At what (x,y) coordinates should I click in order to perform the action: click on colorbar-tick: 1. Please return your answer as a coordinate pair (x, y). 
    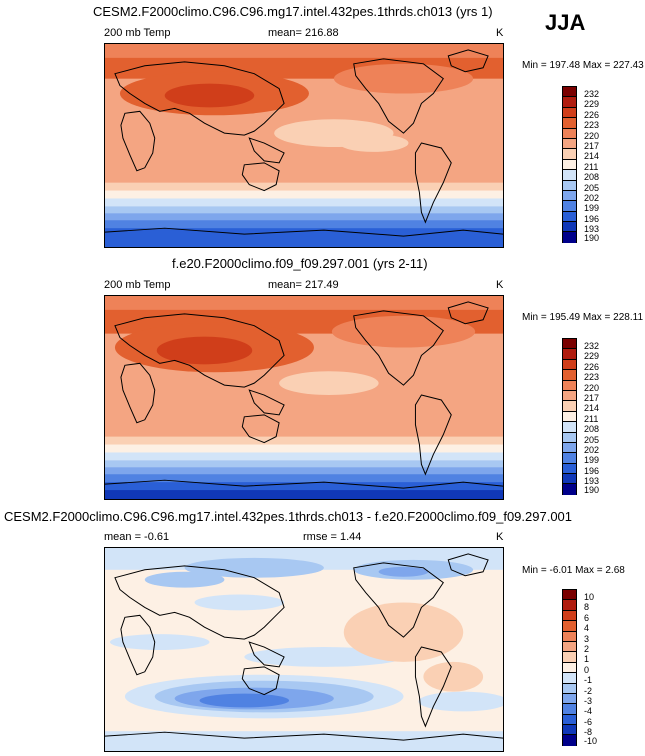
    Looking at the image, I should click on (587, 659).